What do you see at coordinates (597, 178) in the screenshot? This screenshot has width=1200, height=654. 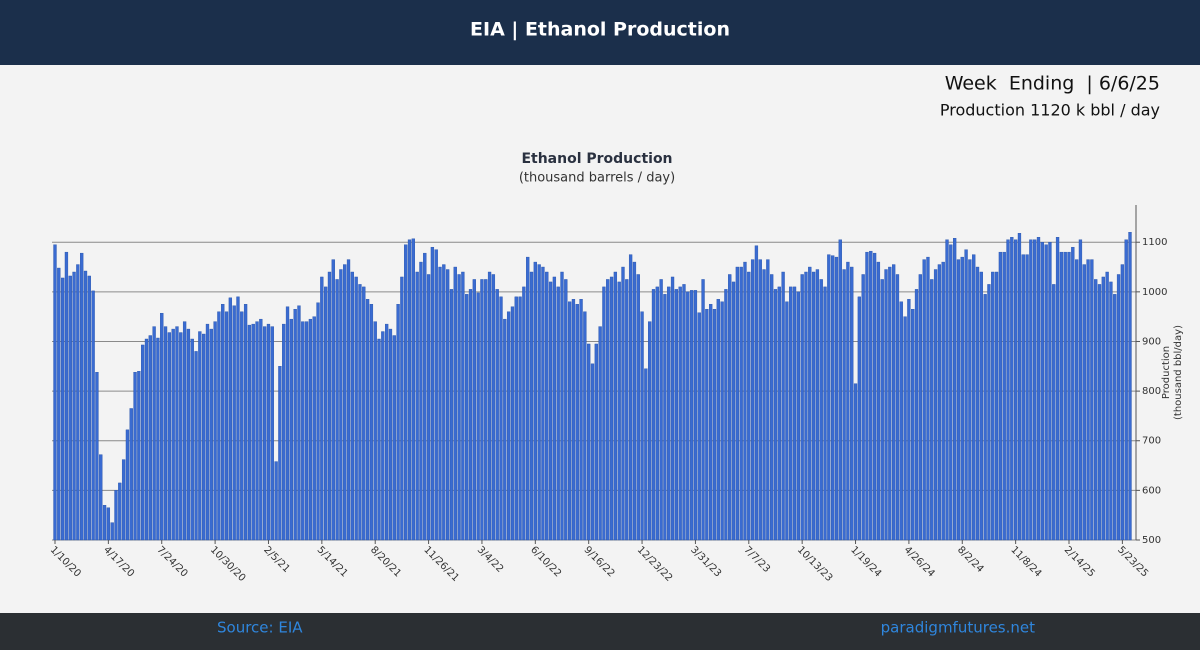 I see `chart-subtitle: (thousand barrels / day)` at bounding box center [597, 178].